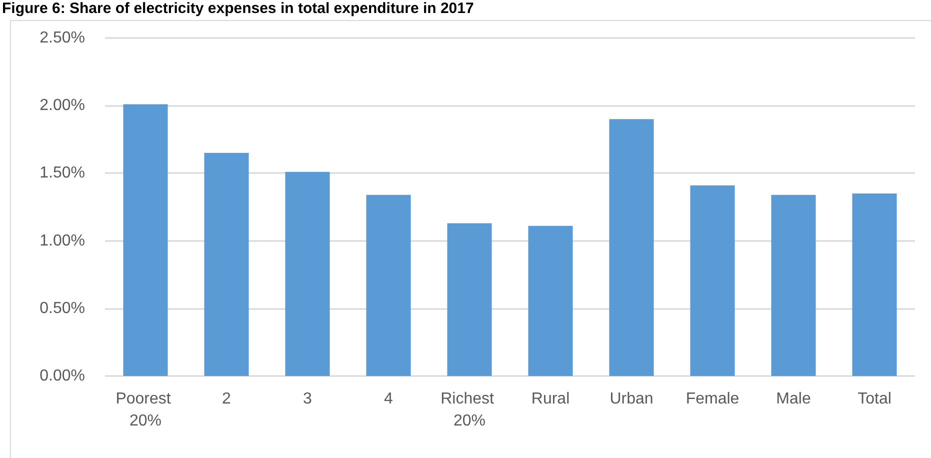 This screenshot has height=458, width=931. Describe the element at coordinates (713, 399) in the screenshot. I see `x-tick-label: Female` at that location.